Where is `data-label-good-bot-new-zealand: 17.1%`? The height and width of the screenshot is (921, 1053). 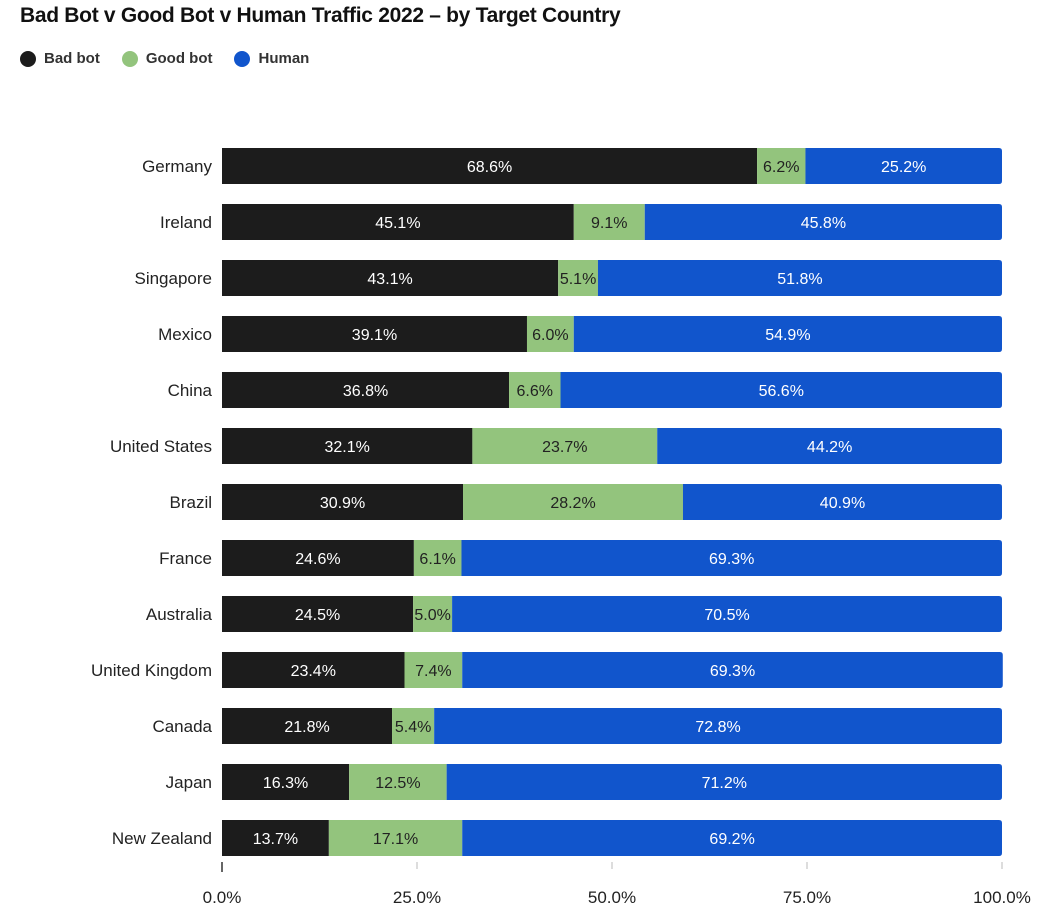 data-label-good-bot-new-zealand: 17.1% is located at coordinates (395, 839).